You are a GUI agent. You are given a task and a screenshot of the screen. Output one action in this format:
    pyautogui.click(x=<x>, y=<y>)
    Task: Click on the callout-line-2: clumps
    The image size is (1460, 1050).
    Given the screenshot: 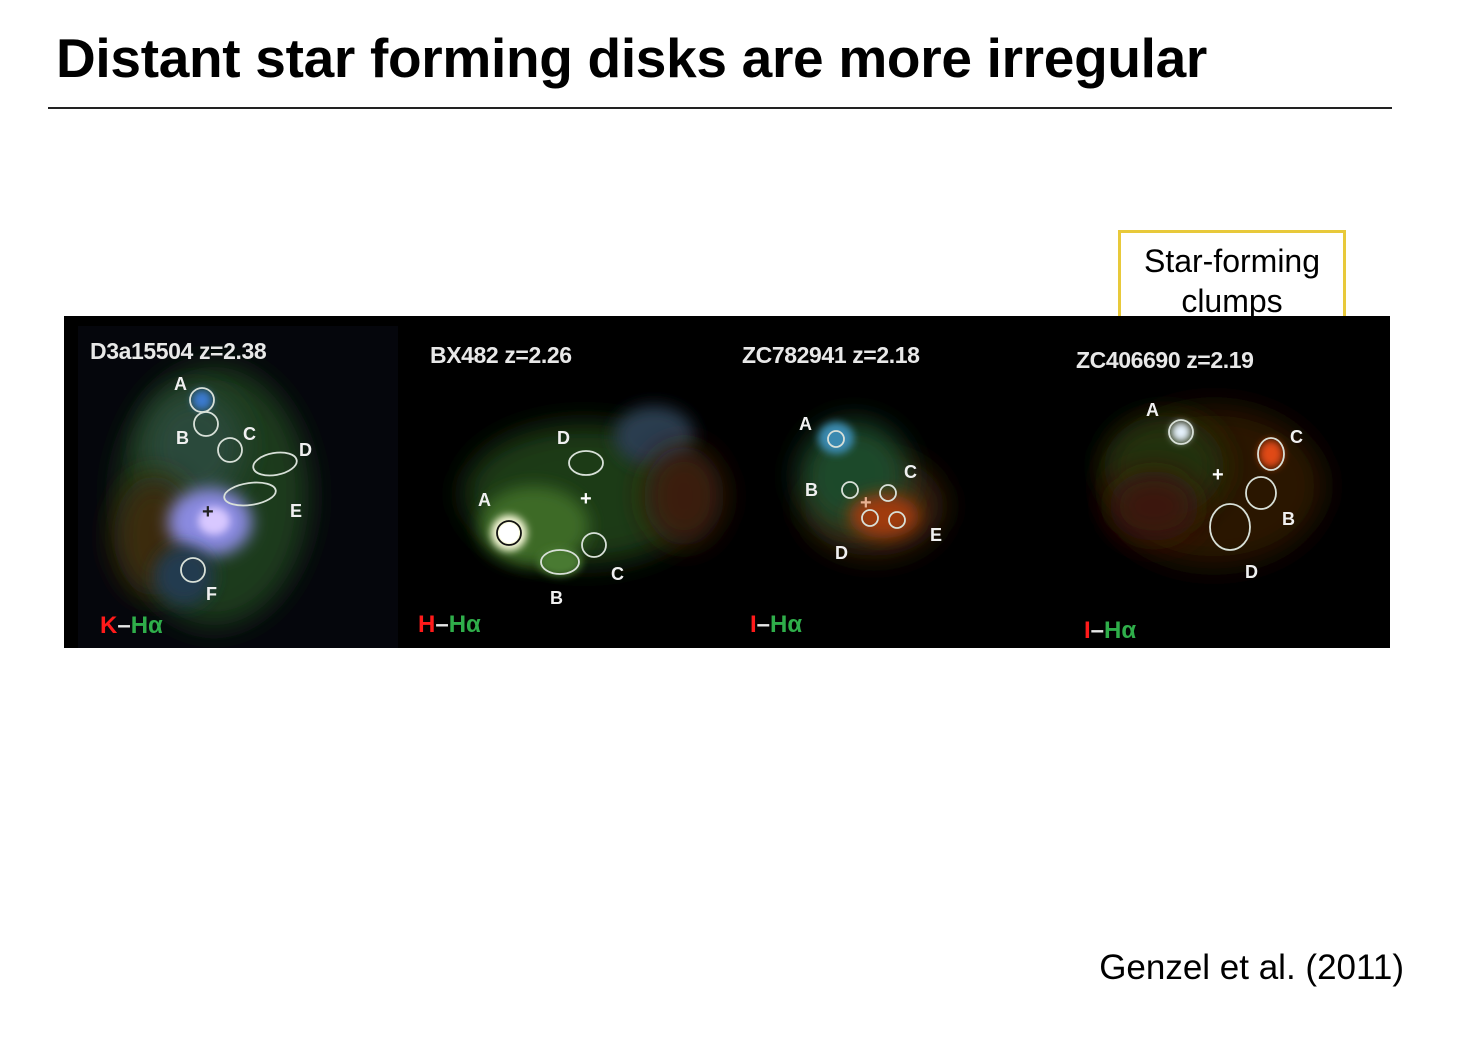 What is the action you would take?
    pyautogui.click(x=1232, y=301)
    